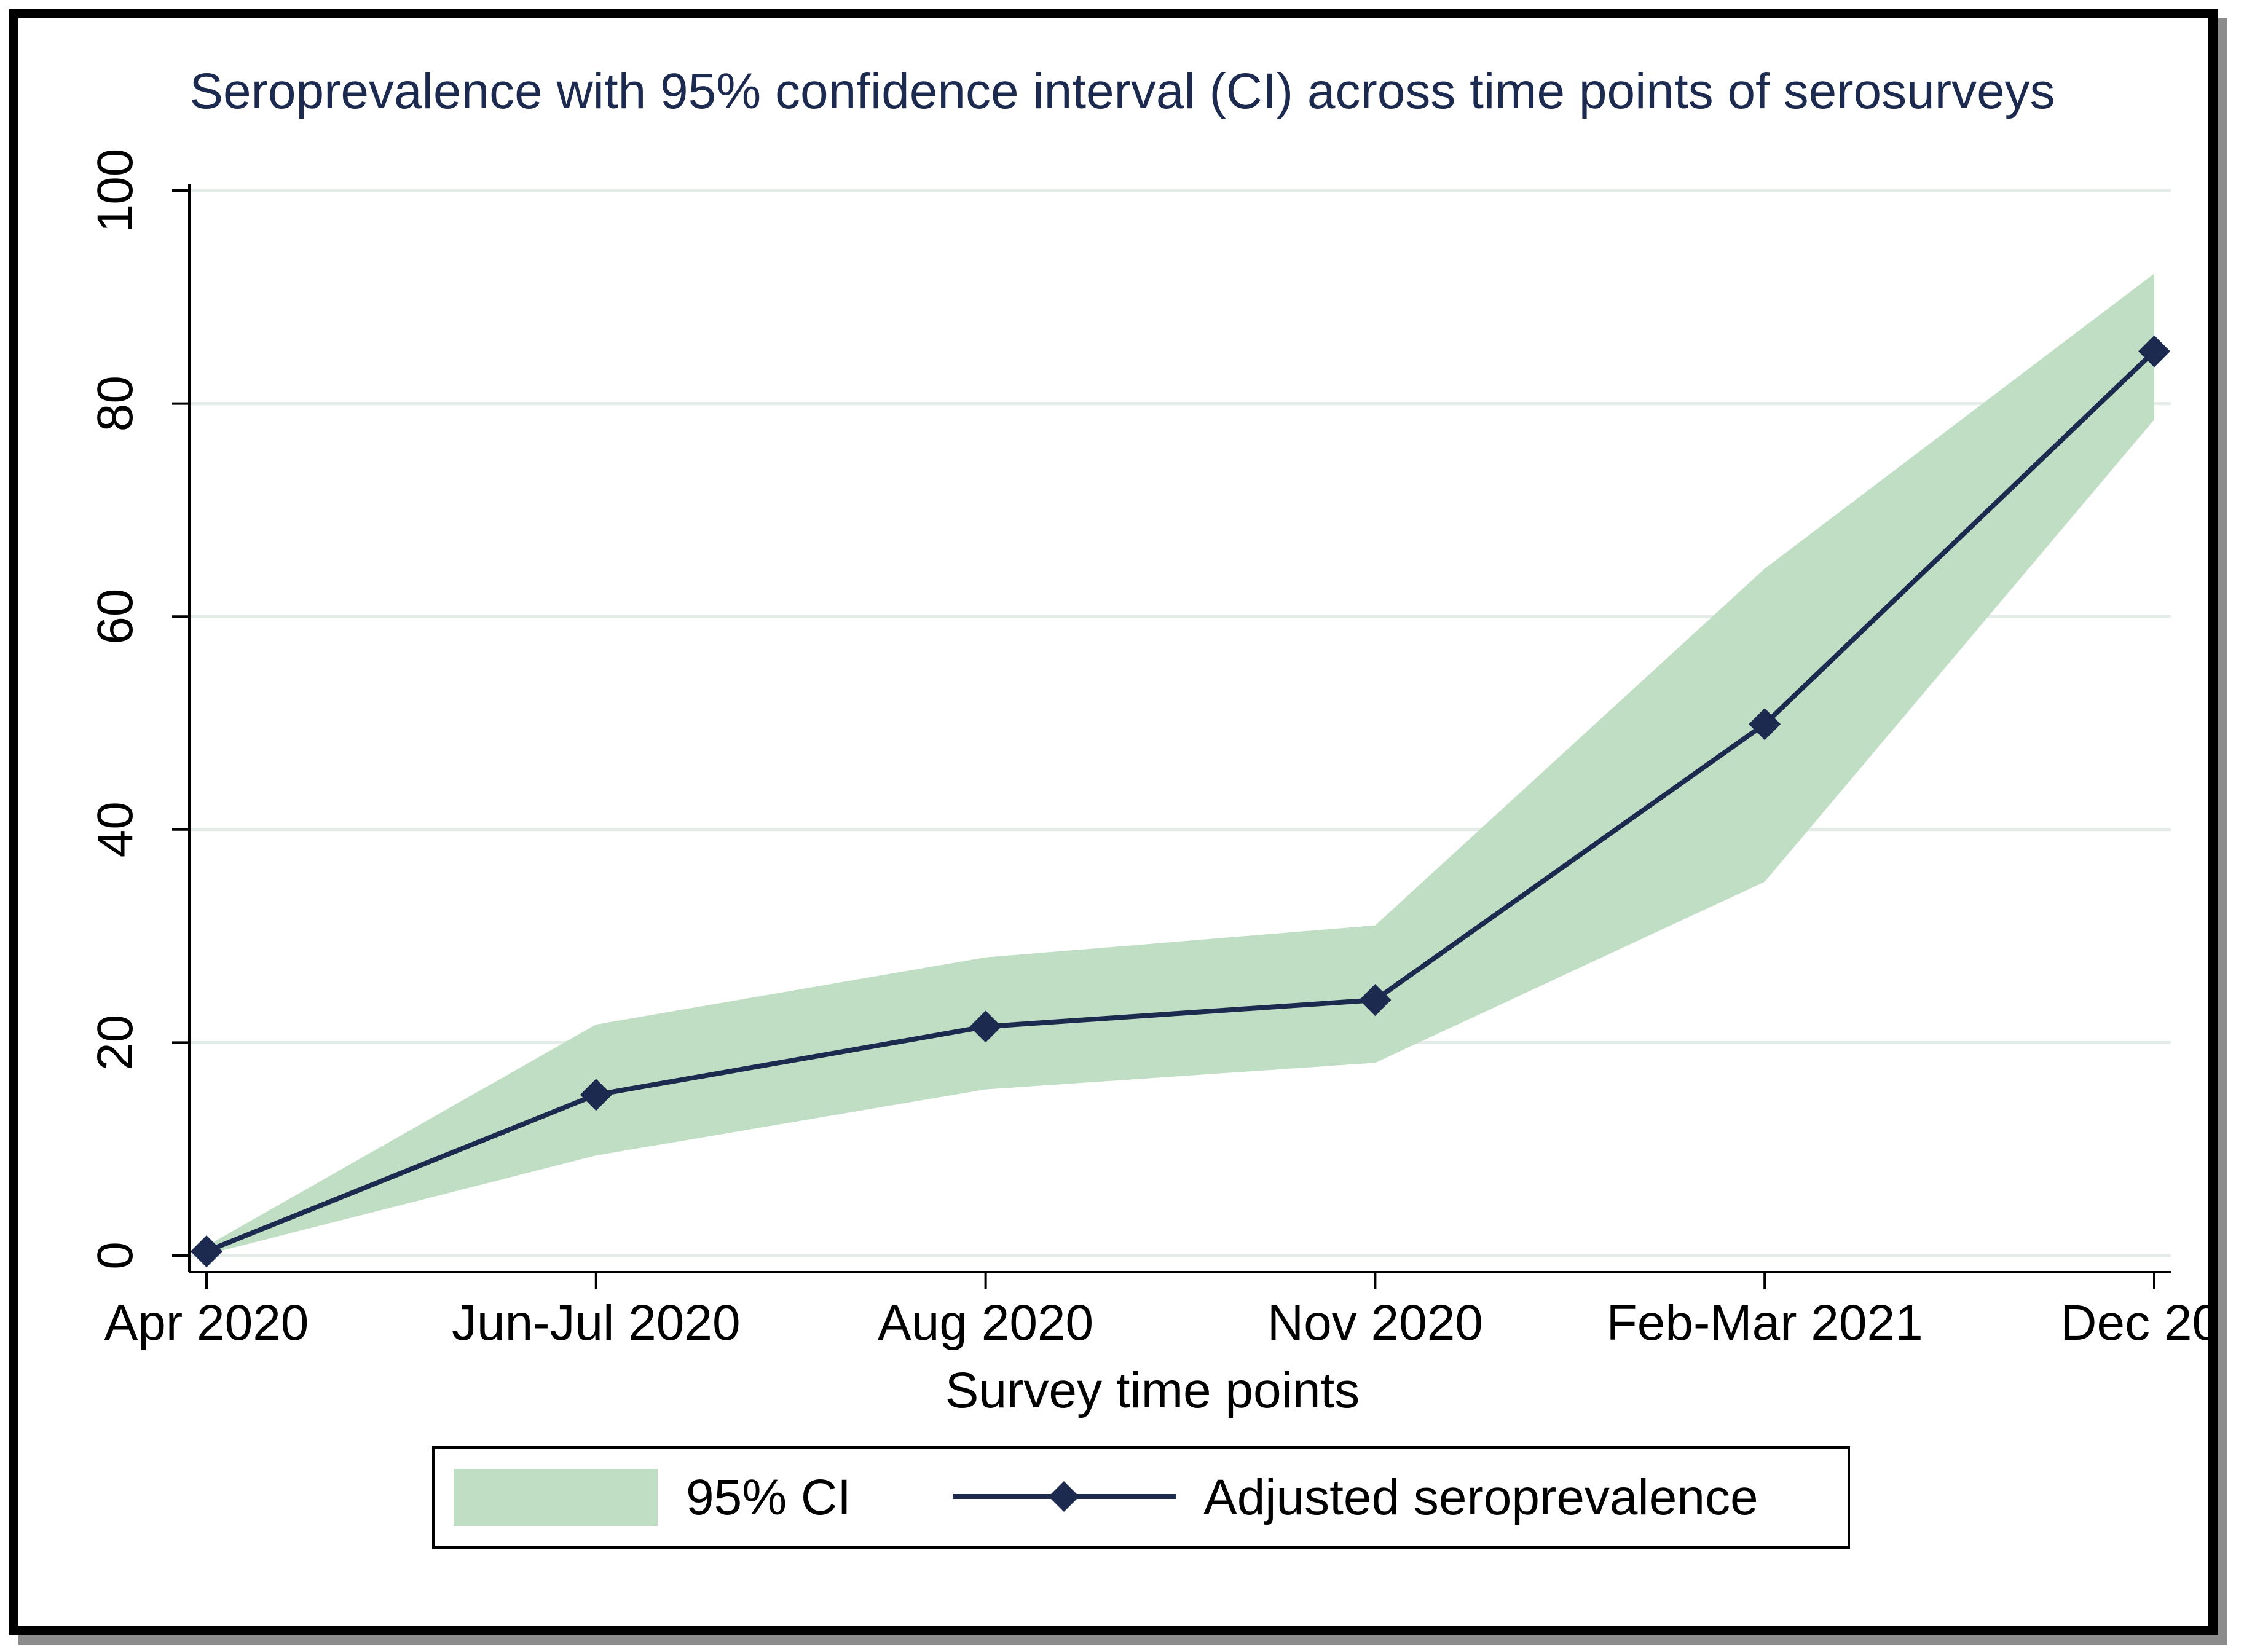 The height and width of the screenshot is (1652, 2244). What do you see at coordinates (115, 404) in the screenshot?
I see `y-tick-label: 80` at bounding box center [115, 404].